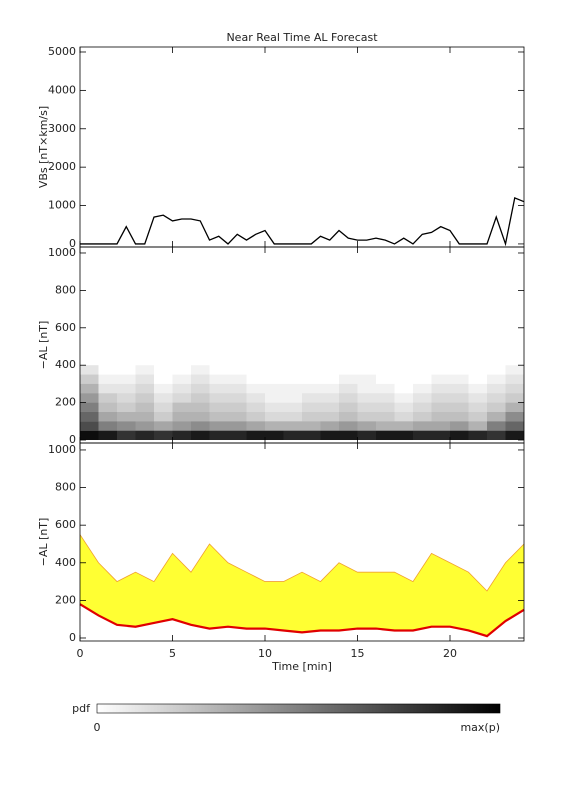 The height and width of the screenshot is (796, 576). What do you see at coordinates (80, 653) in the screenshot?
I see `x-tick-label: 0` at bounding box center [80, 653].